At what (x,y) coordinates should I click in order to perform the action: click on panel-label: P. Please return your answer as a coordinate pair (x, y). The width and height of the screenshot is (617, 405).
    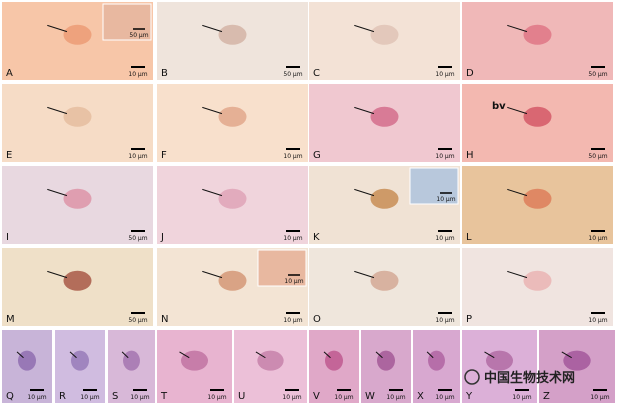
    Looking at the image, I should click on (469, 319).